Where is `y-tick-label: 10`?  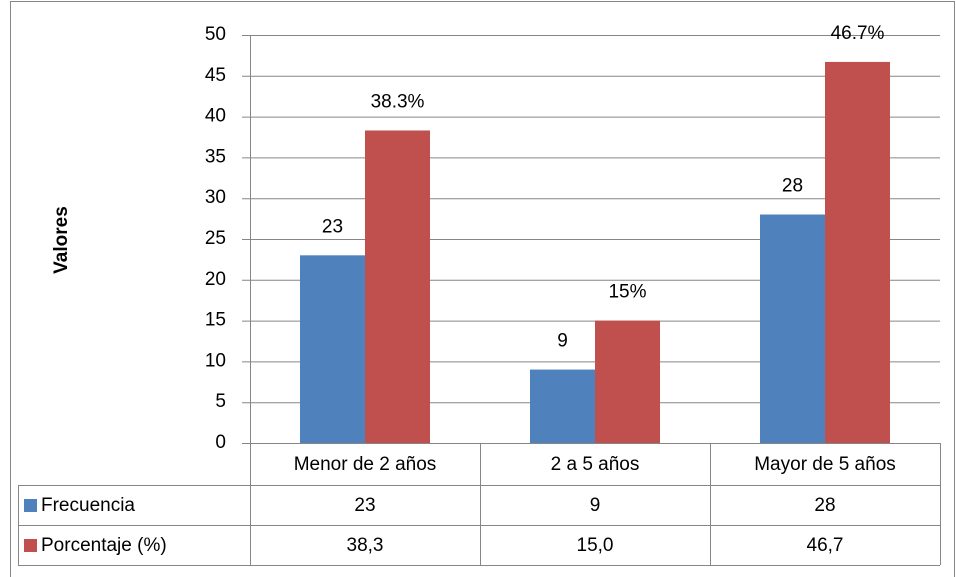 y-tick-label: 10 is located at coordinates (215, 360).